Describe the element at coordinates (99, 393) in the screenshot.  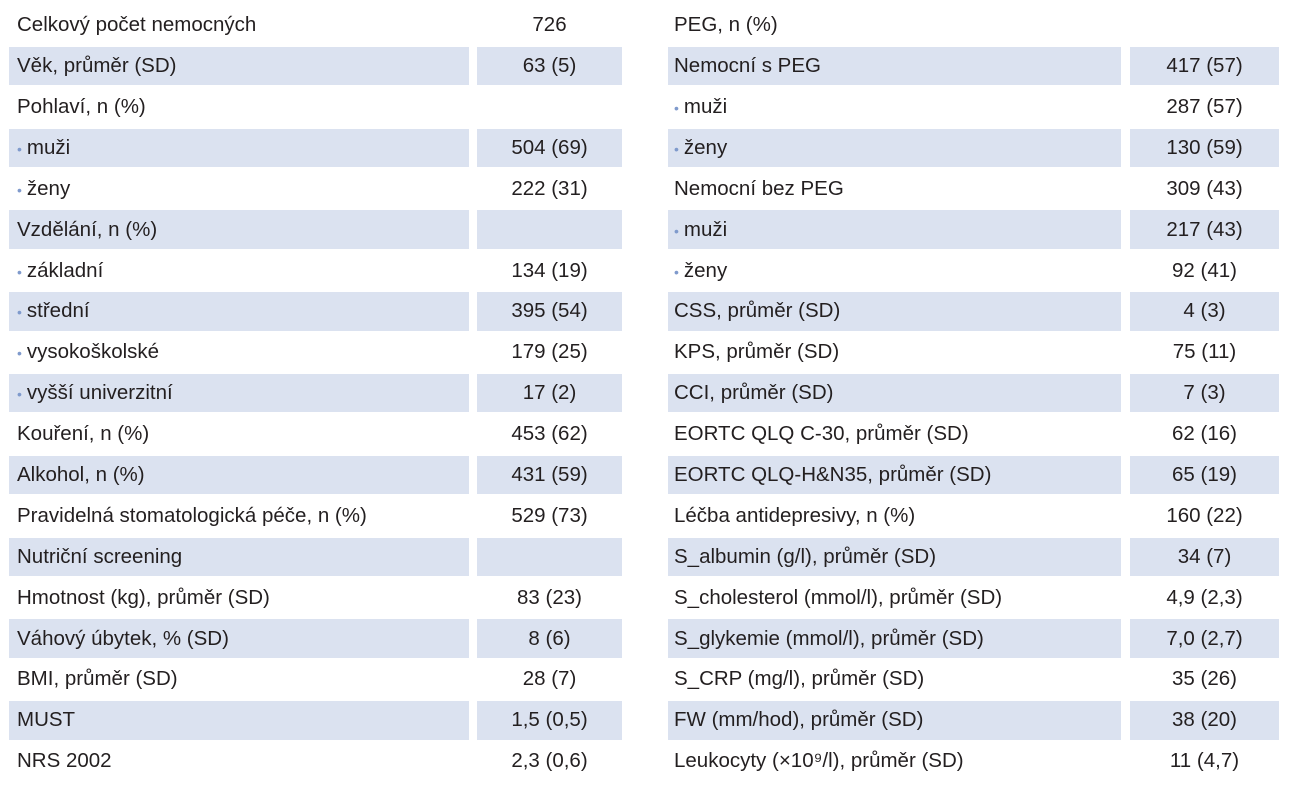
I see `row-label-text: vyšší univerzitní` at that location.